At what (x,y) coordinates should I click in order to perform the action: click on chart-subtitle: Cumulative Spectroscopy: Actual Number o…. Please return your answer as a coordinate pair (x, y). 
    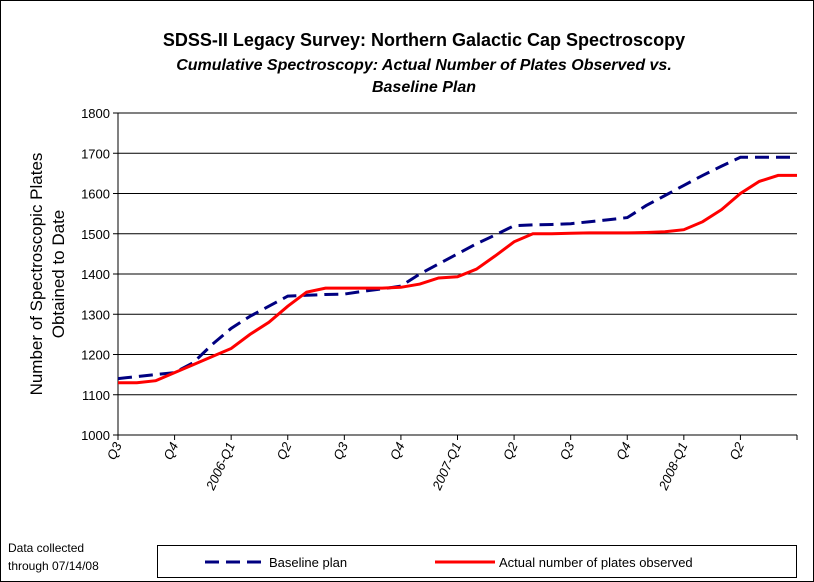
    Looking at the image, I should click on (424, 65).